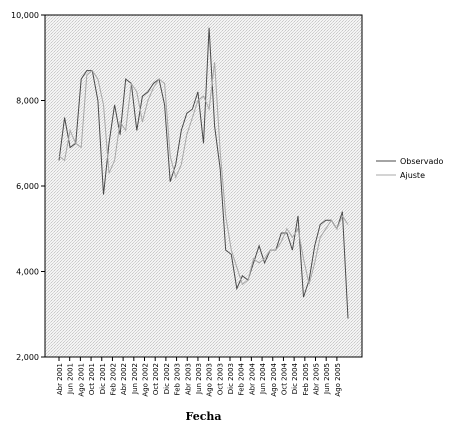  What do you see at coordinates (274, 379) in the screenshot?
I see `x-tick-label: Ago 2004` at bounding box center [274, 379].